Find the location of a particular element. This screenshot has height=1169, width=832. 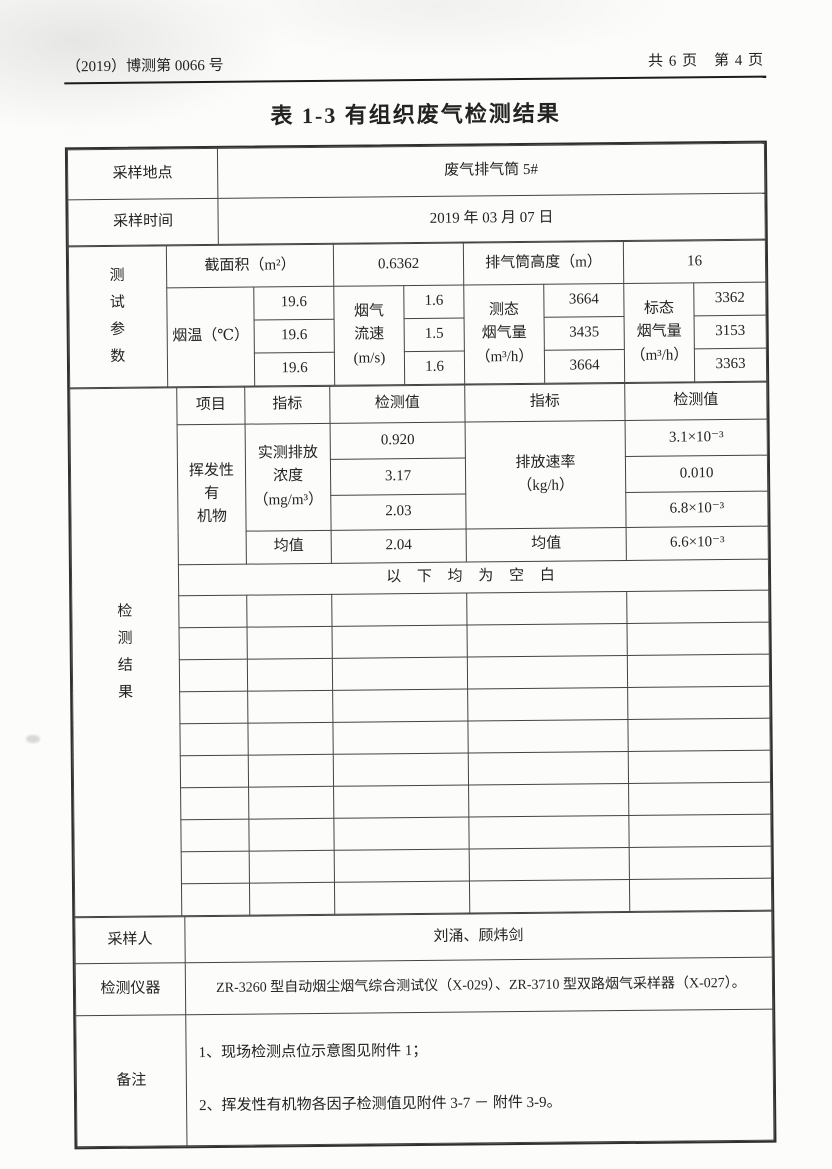

item-name: 挥发性有 机物 is located at coordinates (212, 494).